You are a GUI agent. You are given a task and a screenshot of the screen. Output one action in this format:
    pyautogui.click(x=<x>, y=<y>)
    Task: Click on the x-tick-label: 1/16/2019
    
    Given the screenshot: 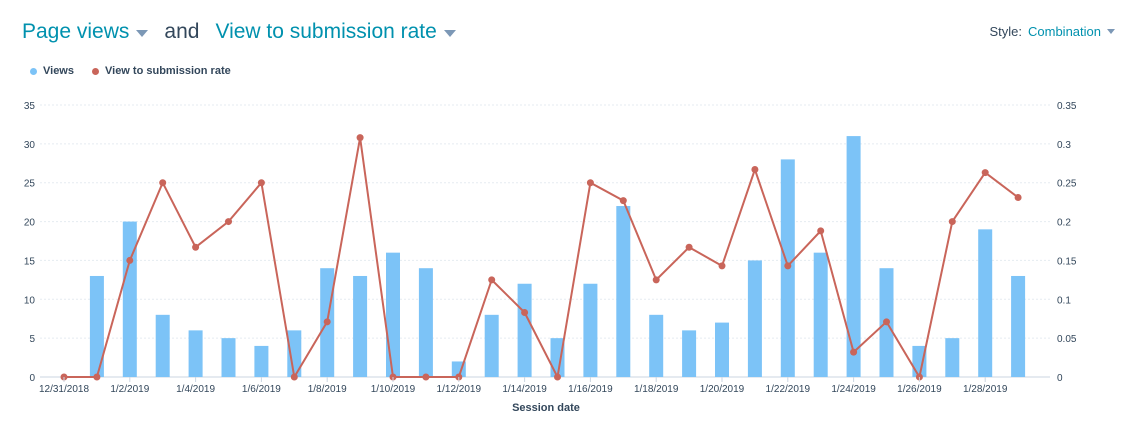 What is the action you would take?
    pyautogui.click(x=590, y=389)
    